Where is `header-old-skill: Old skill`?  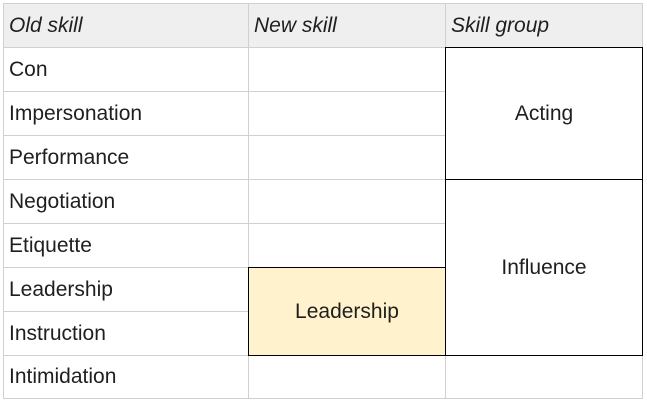
header-old-skill: Old skill is located at coordinates (126, 25).